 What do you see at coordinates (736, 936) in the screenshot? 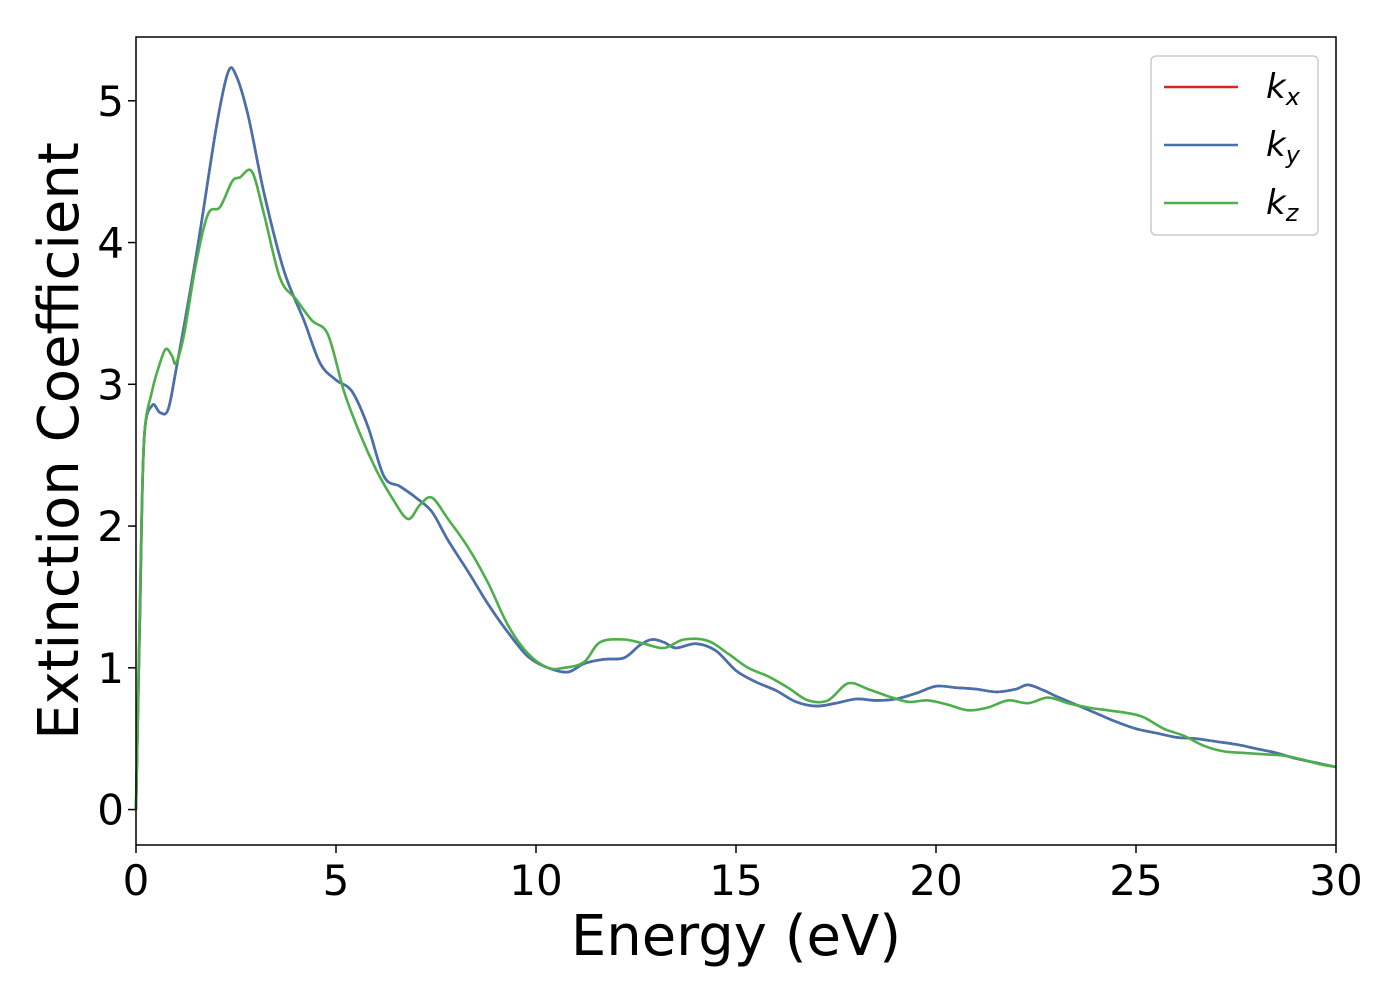
I see `x-axis-label: Energy (eV)` at bounding box center [736, 936].